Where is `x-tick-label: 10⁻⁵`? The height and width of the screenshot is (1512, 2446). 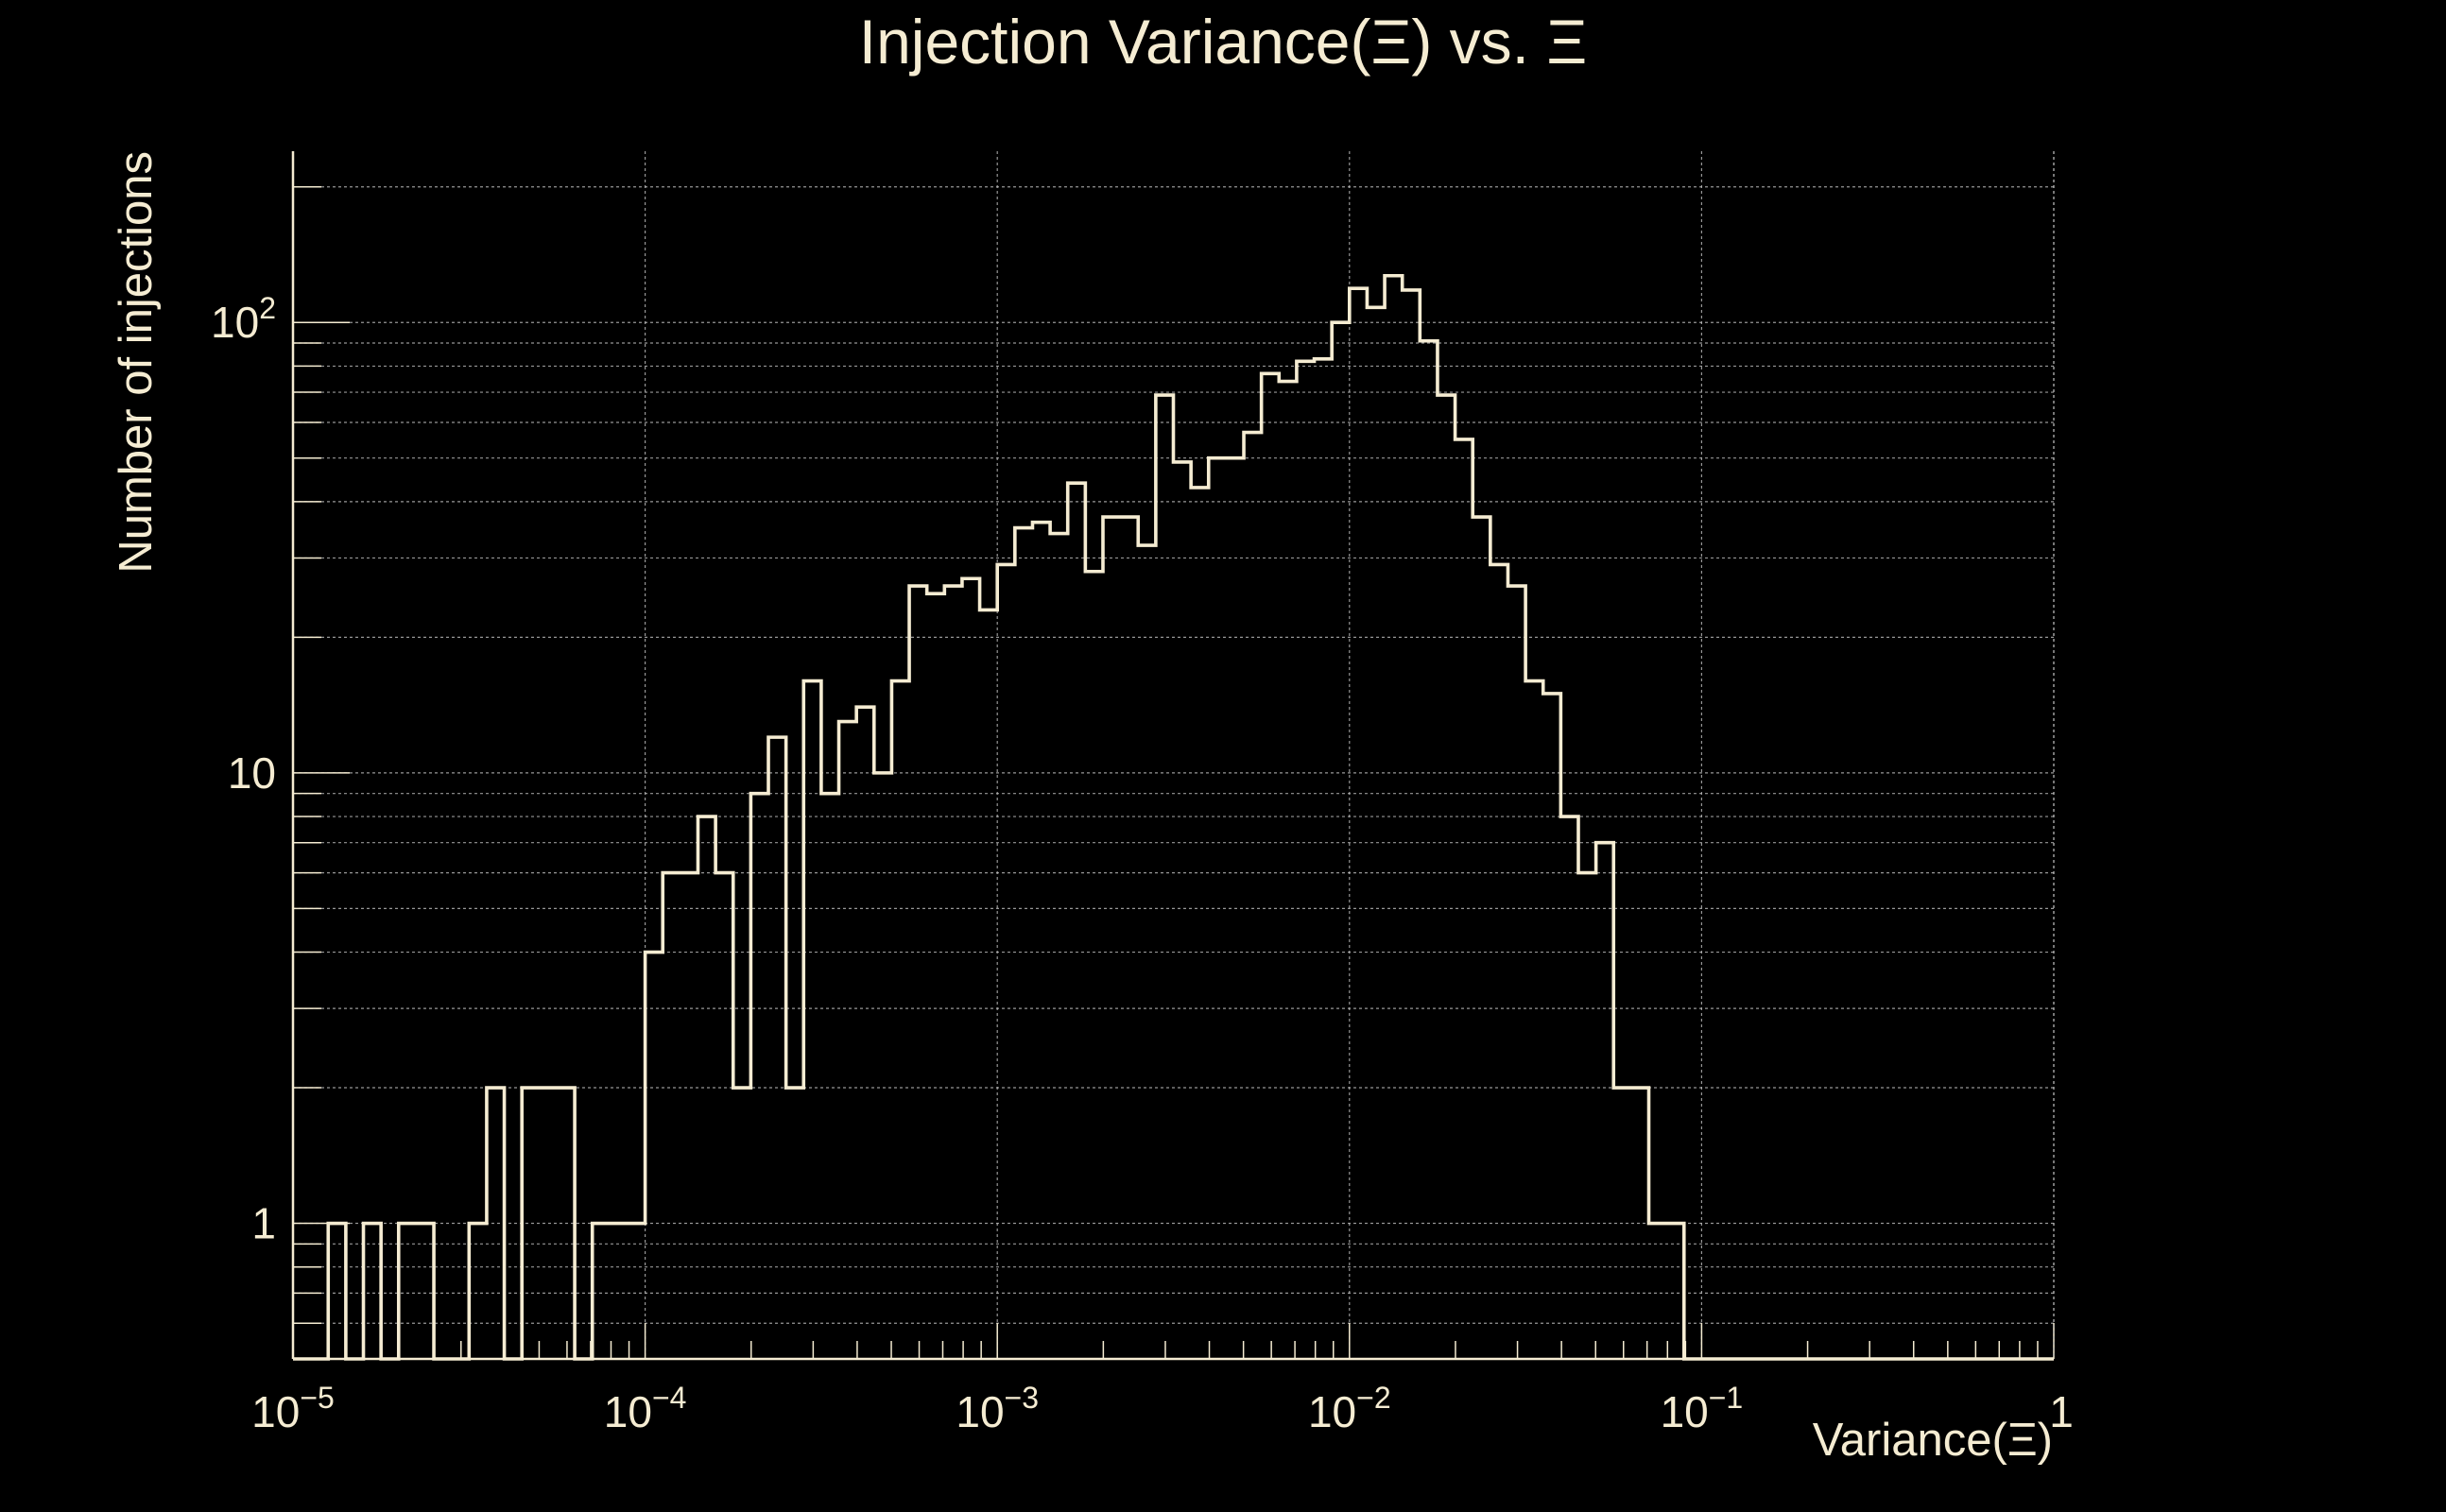 x-tick-label: 10⁻⁵ is located at coordinates (293, 1408).